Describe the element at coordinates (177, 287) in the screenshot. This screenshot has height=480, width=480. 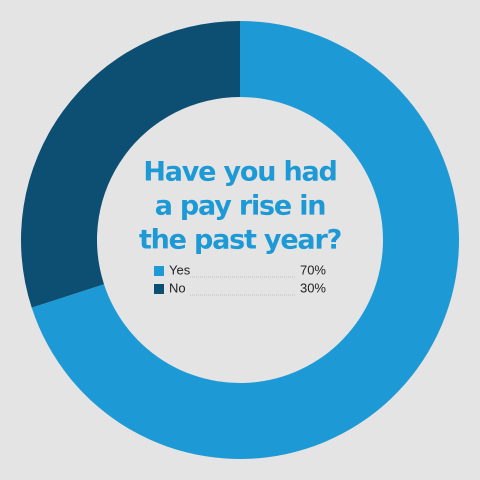
I see `legend-label: No` at that location.